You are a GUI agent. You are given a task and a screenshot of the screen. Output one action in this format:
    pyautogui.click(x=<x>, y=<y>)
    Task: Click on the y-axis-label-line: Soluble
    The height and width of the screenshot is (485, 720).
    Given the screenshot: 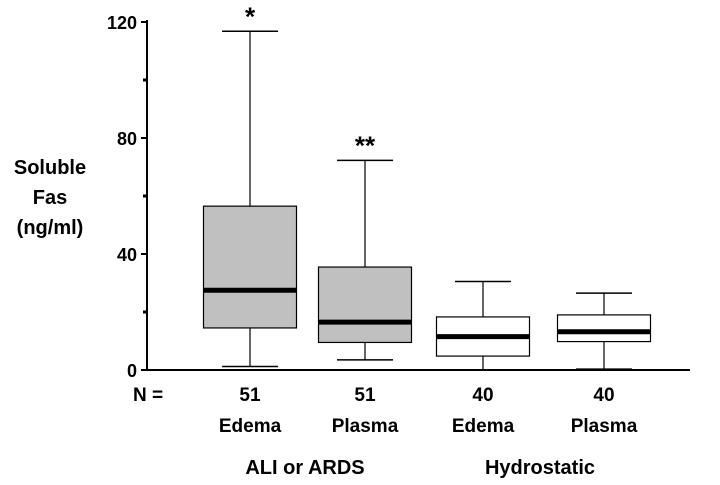 What is the action you would take?
    pyautogui.click(x=50, y=168)
    